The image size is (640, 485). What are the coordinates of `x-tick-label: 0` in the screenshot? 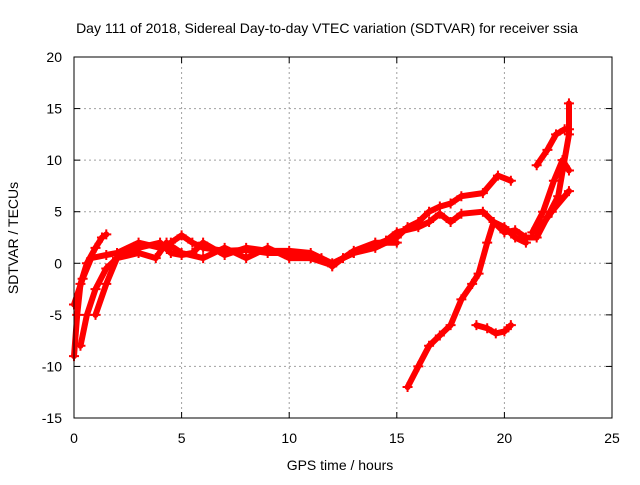 It's located at (74, 438).